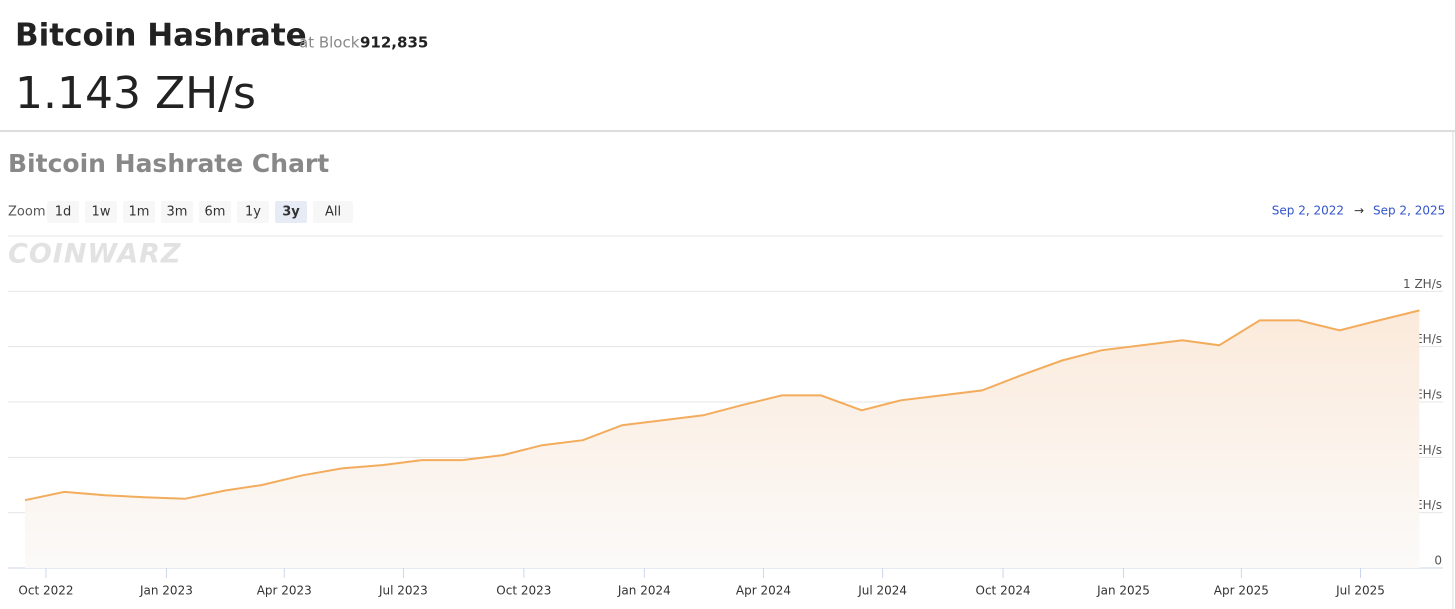  I want to click on x-tick-label: Jan 2025, so click(1123, 591).